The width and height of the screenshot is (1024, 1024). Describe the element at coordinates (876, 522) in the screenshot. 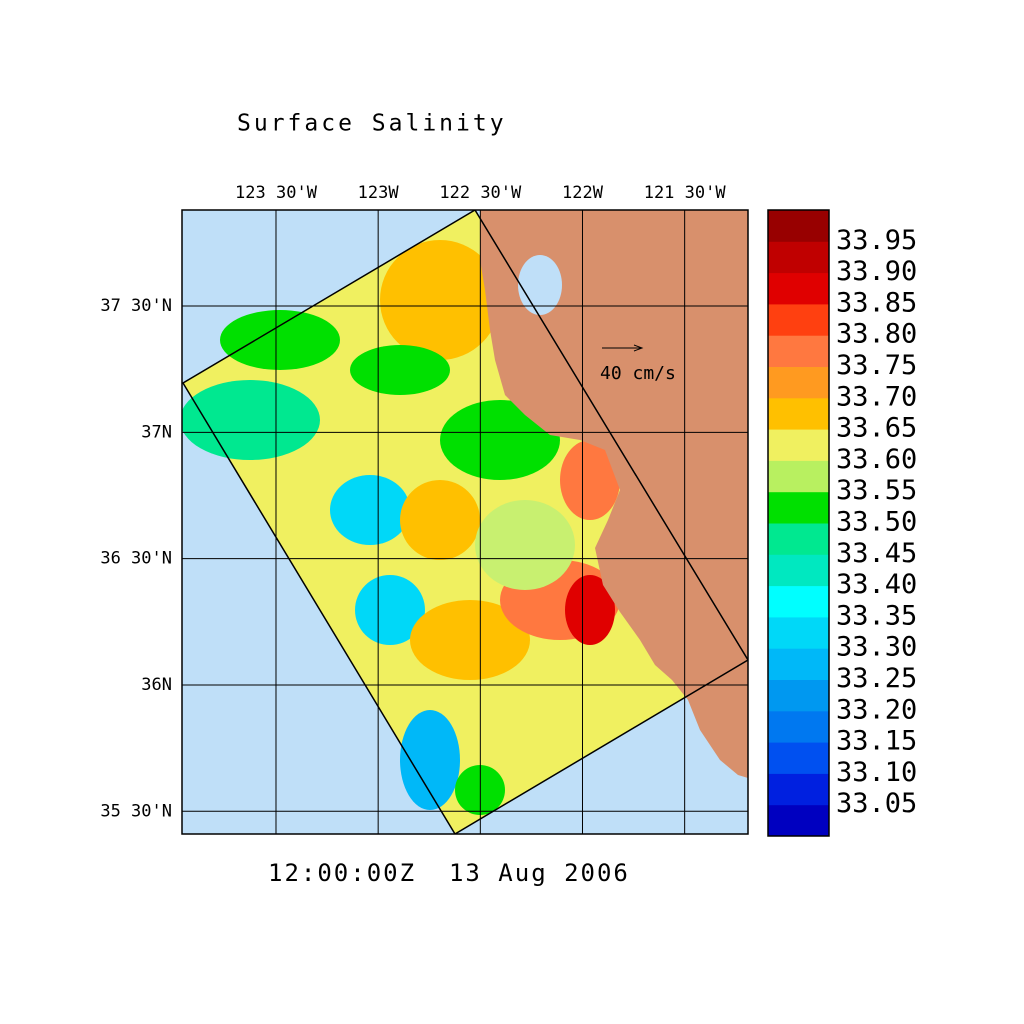

I see `colorbar-label: 33.50` at that location.